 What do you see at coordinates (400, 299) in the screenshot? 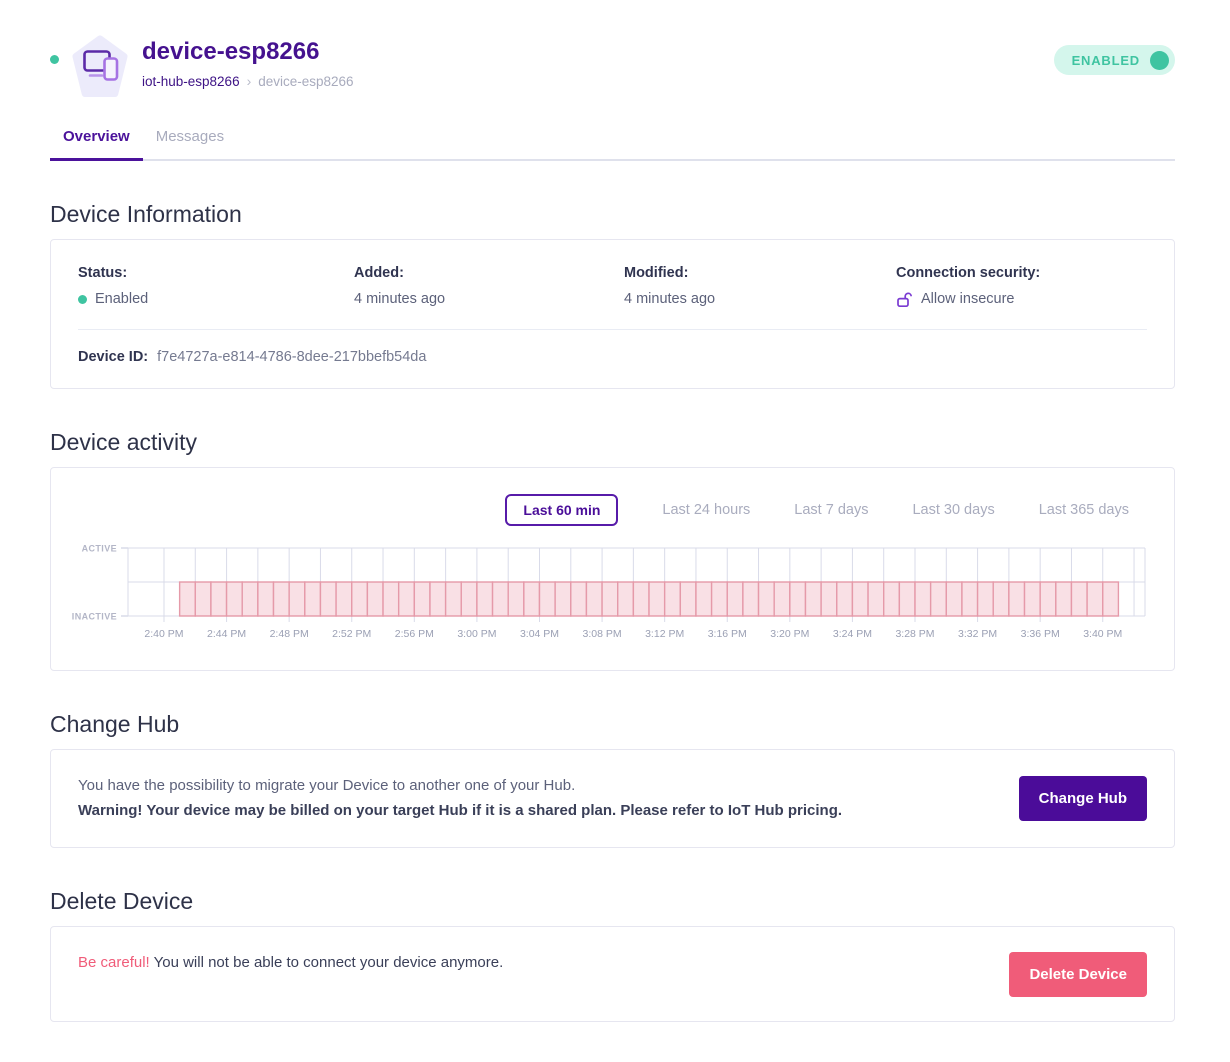
I see `field-added-value: 4 minutes ago` at bounding box center [400, 299].